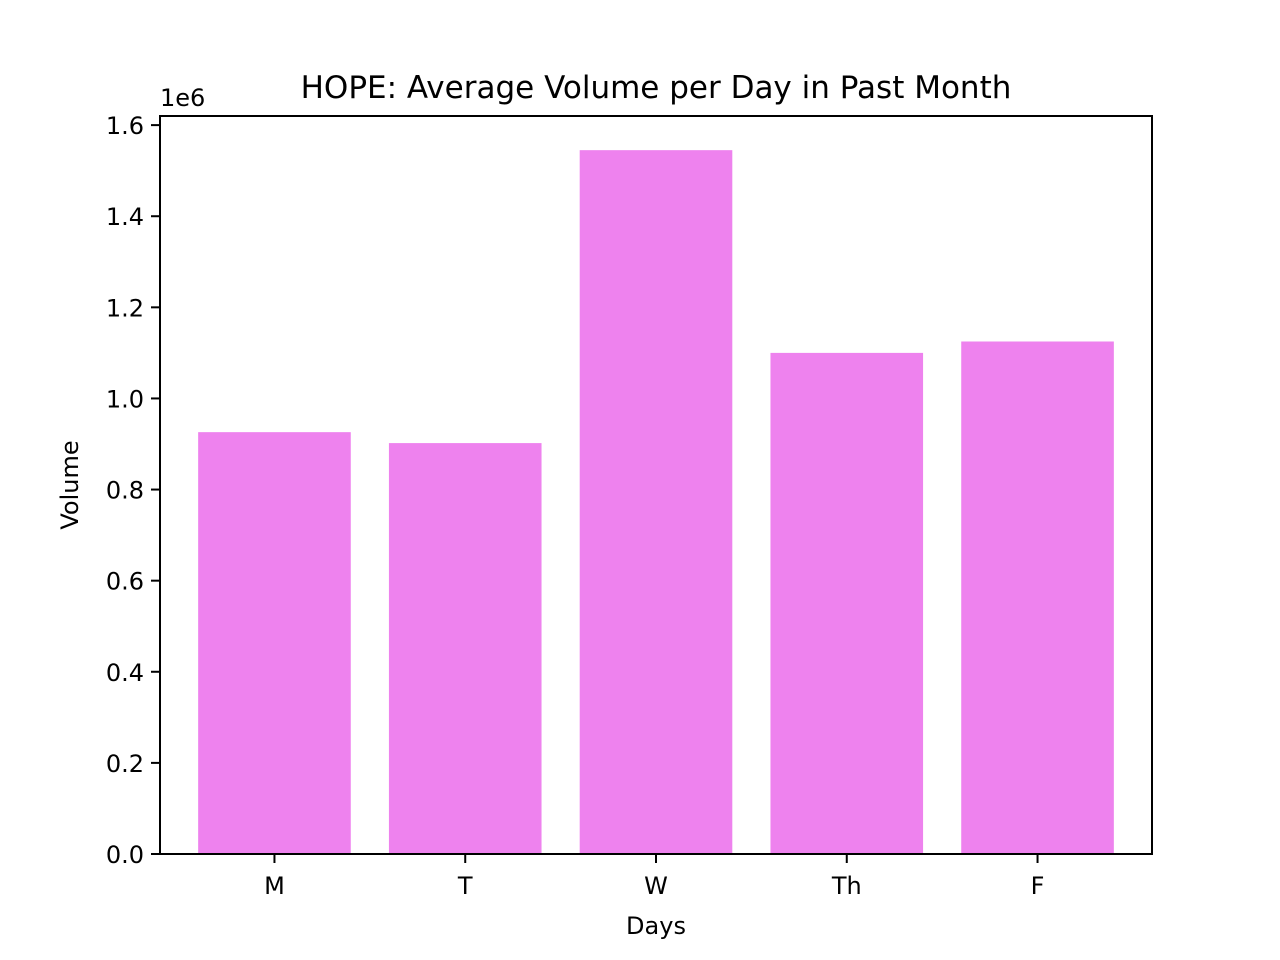  Describe the element at coordinates (465, 648) in the screenshot. I see `bar-t` at that location.